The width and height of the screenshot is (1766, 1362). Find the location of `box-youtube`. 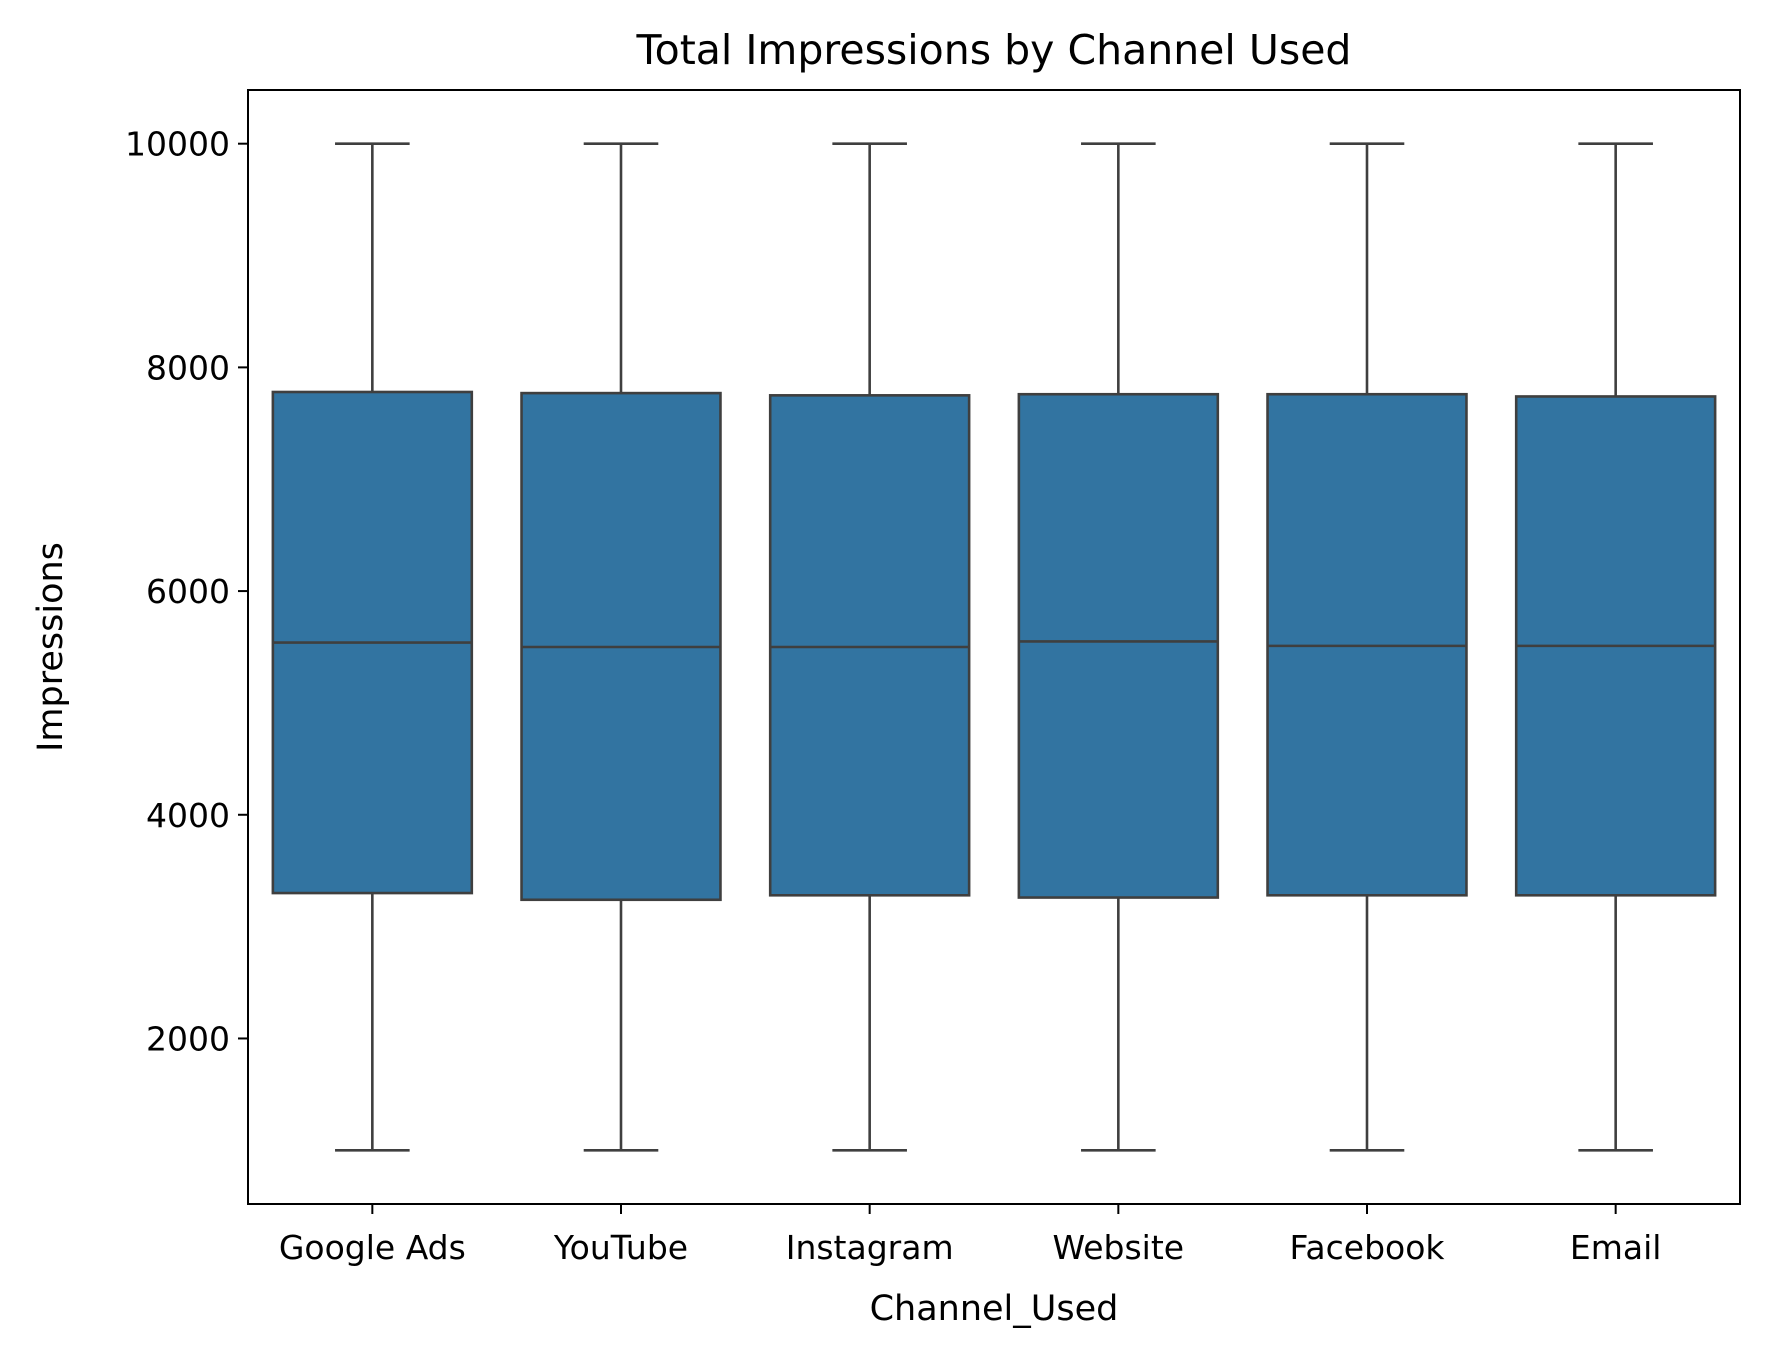

box-youtube is located at coordinates (621, 647).